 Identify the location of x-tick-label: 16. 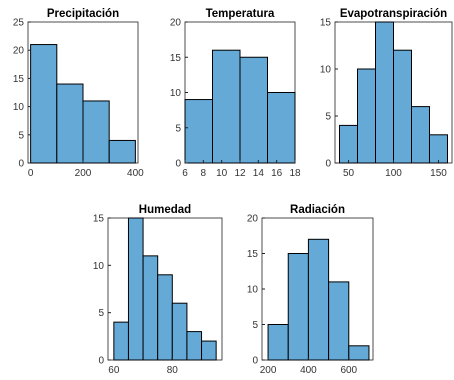
(277, 173).